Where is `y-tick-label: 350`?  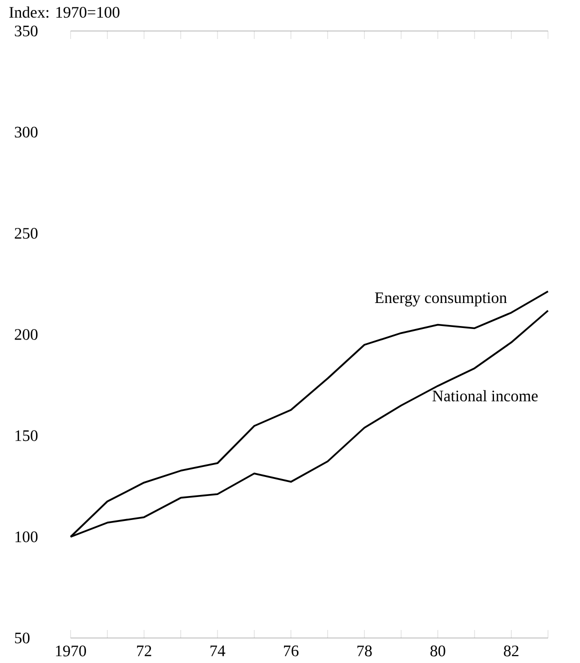 y-tick-label: 350 is located at coordinates (26, 31).